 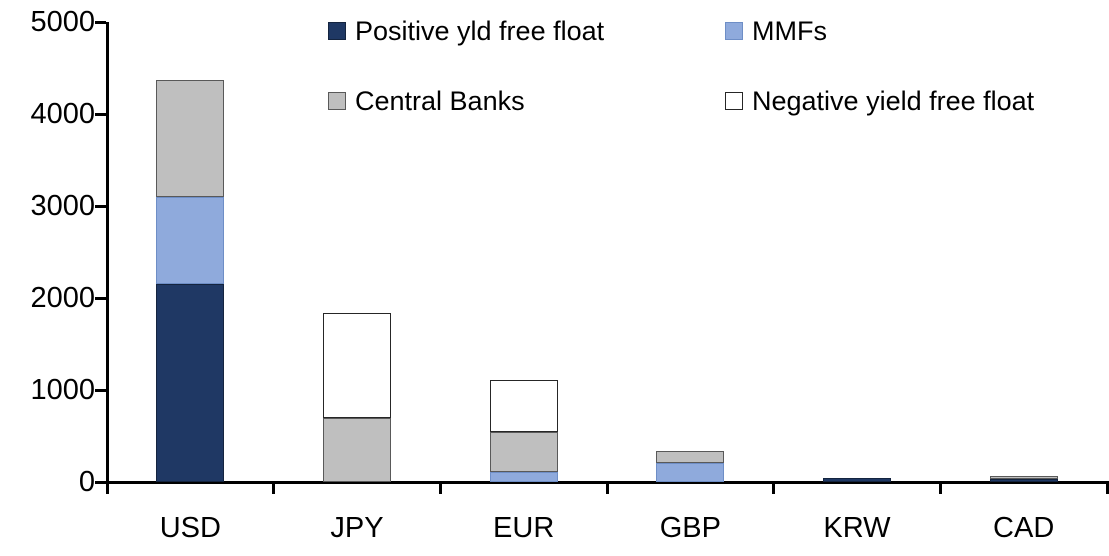 I want to click on legend-swatch-positive-yld-free-float, so click(x=337, y=31).